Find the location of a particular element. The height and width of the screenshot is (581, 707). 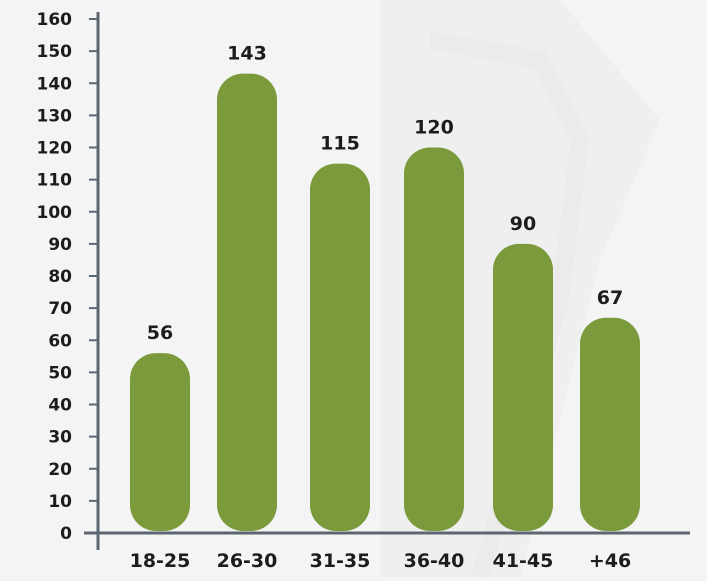

y-tick-label: 0 is located at coordinates (66, 534).